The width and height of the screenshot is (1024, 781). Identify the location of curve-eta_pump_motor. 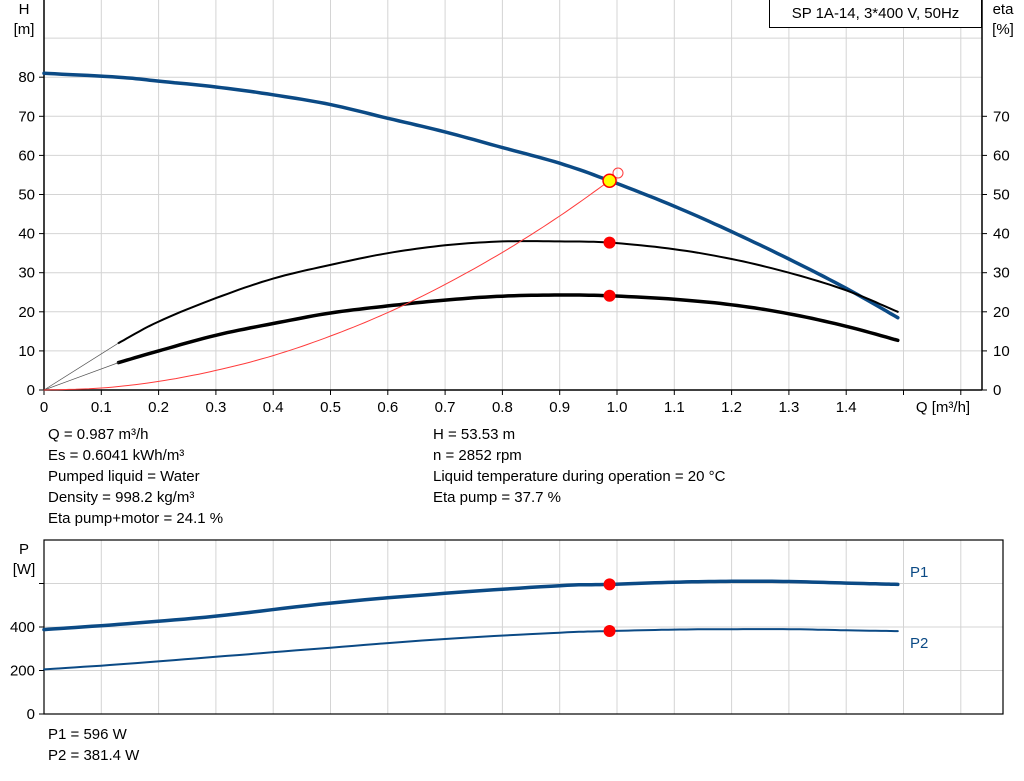
(508, 329).